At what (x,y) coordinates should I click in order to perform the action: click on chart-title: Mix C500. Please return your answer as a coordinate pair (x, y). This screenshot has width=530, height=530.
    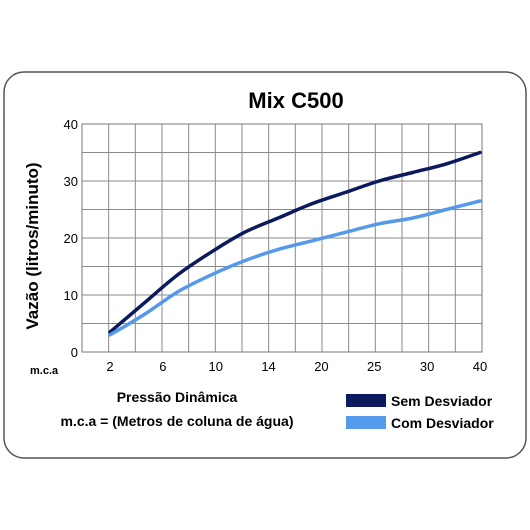
    Looking at the image, I should click on (295, 100).